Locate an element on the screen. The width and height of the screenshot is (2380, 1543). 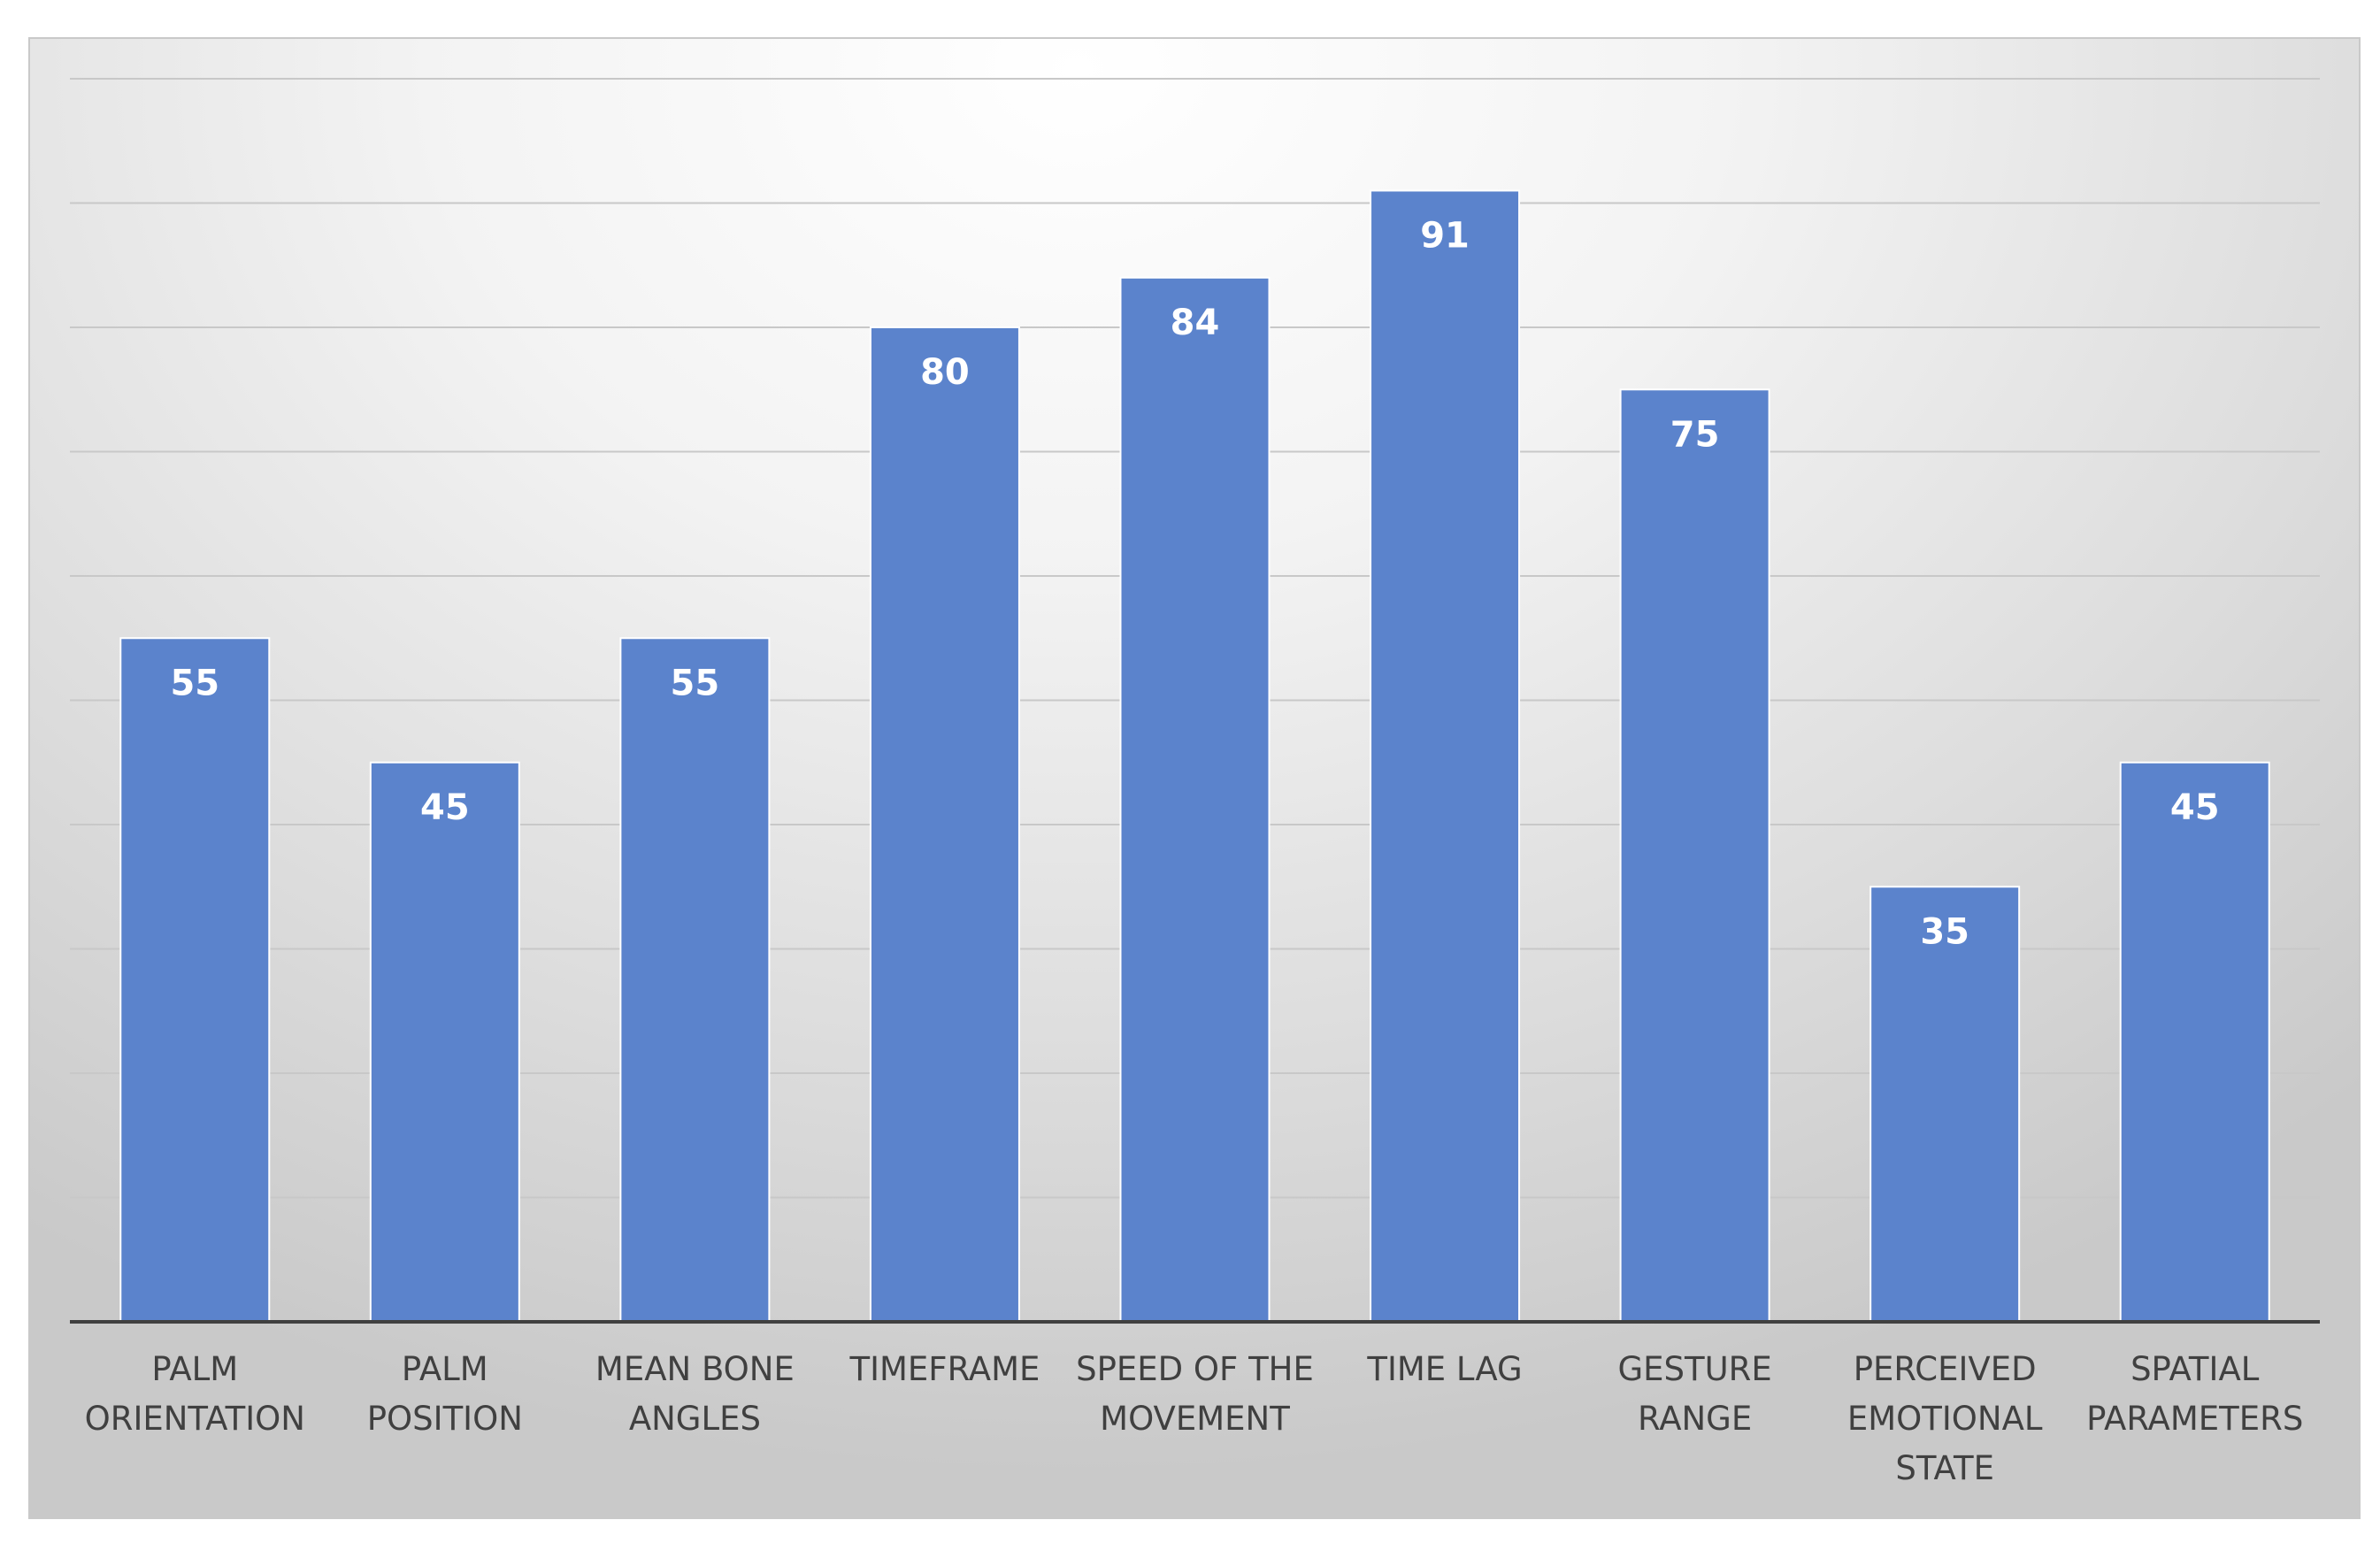
data-label: 75 is located at coordinates (1695, 435).